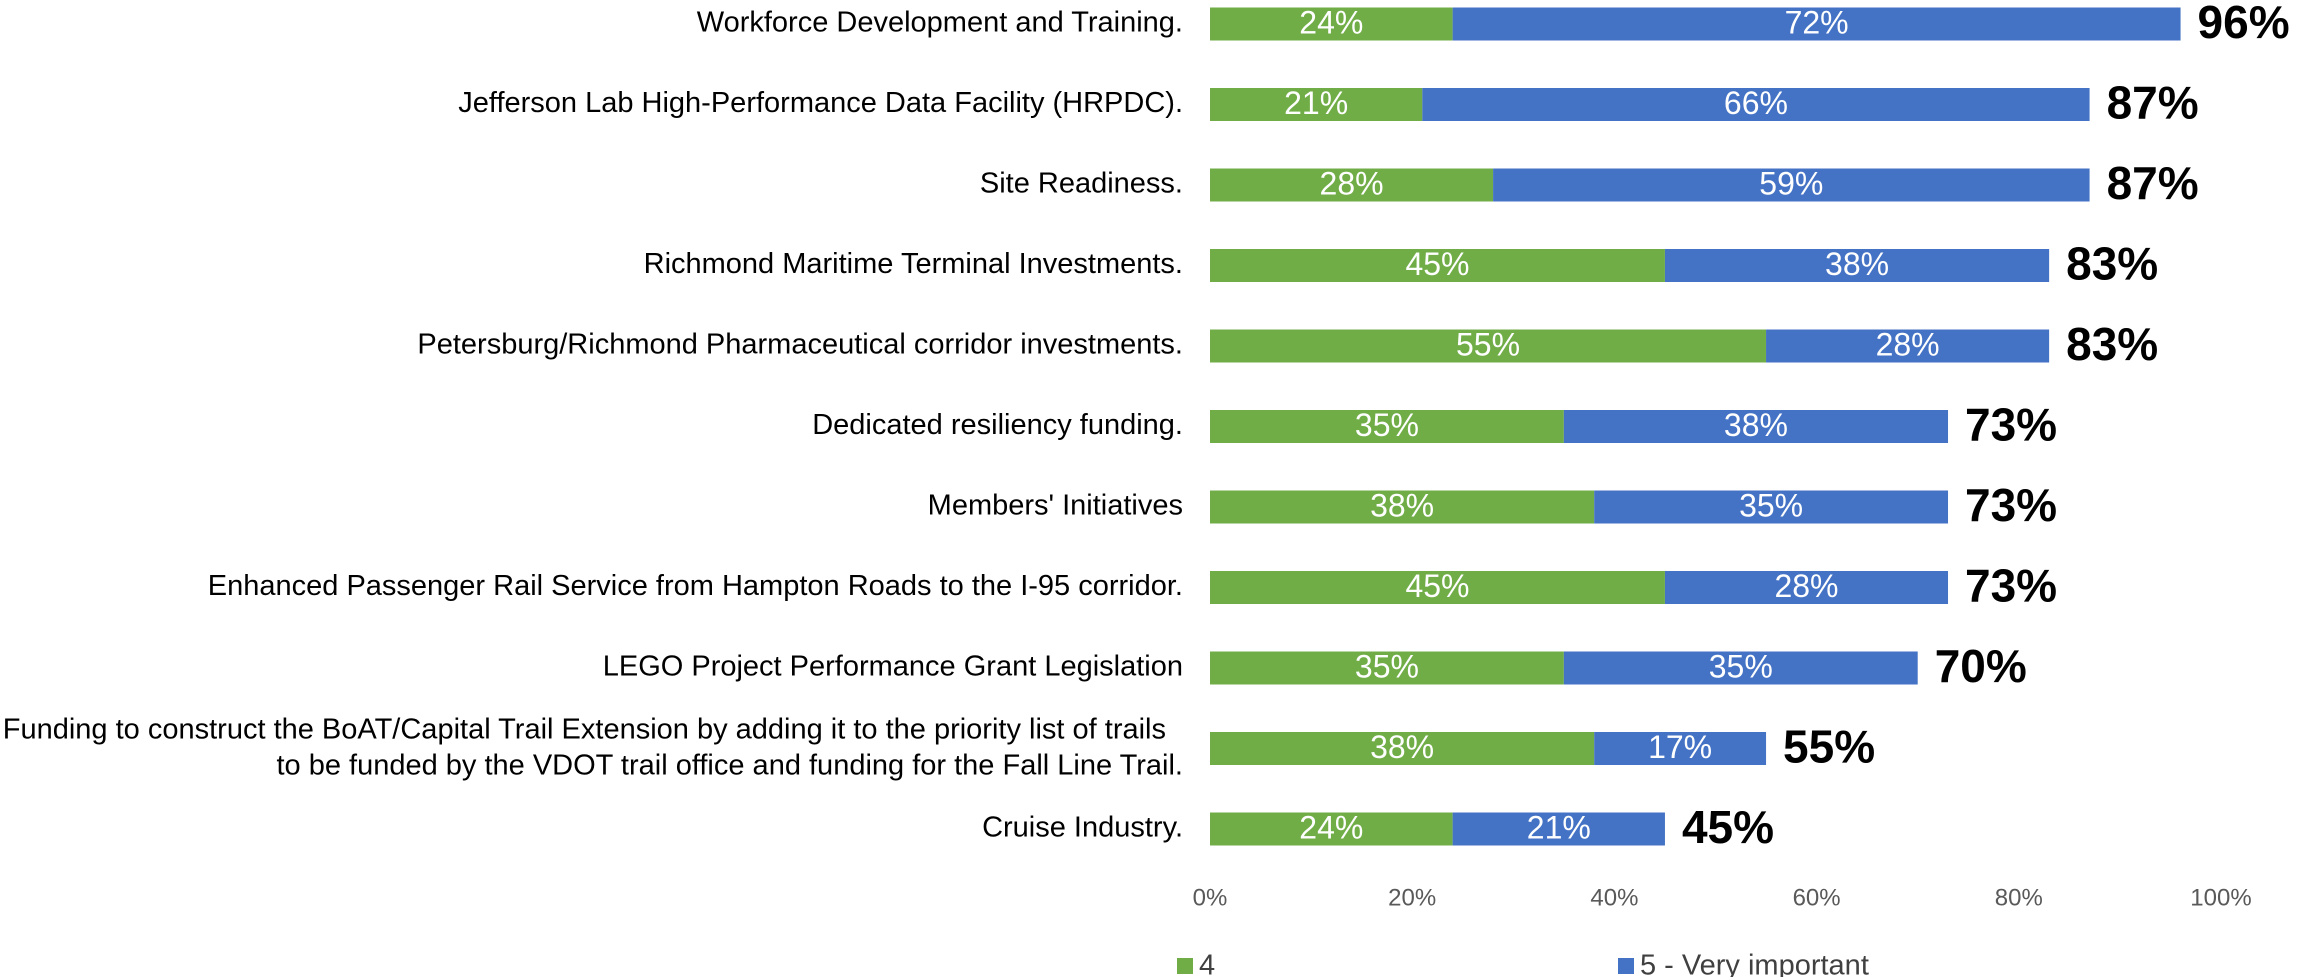 This screenshot has height=977, width=2307. Describe the element at coordinates (1981, 666) in the screenshot. I see `total-label: 70%` at that location.